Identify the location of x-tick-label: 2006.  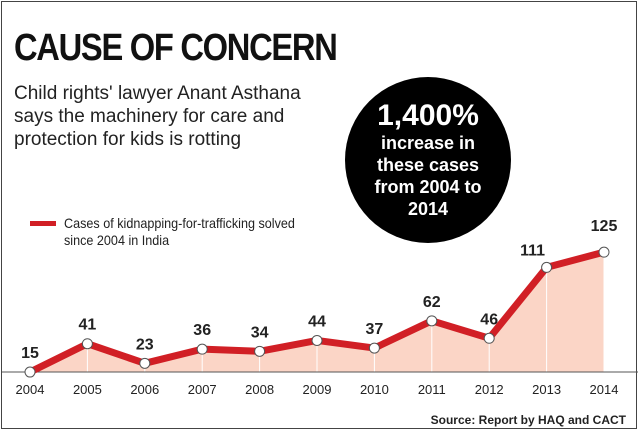
(144, 389).